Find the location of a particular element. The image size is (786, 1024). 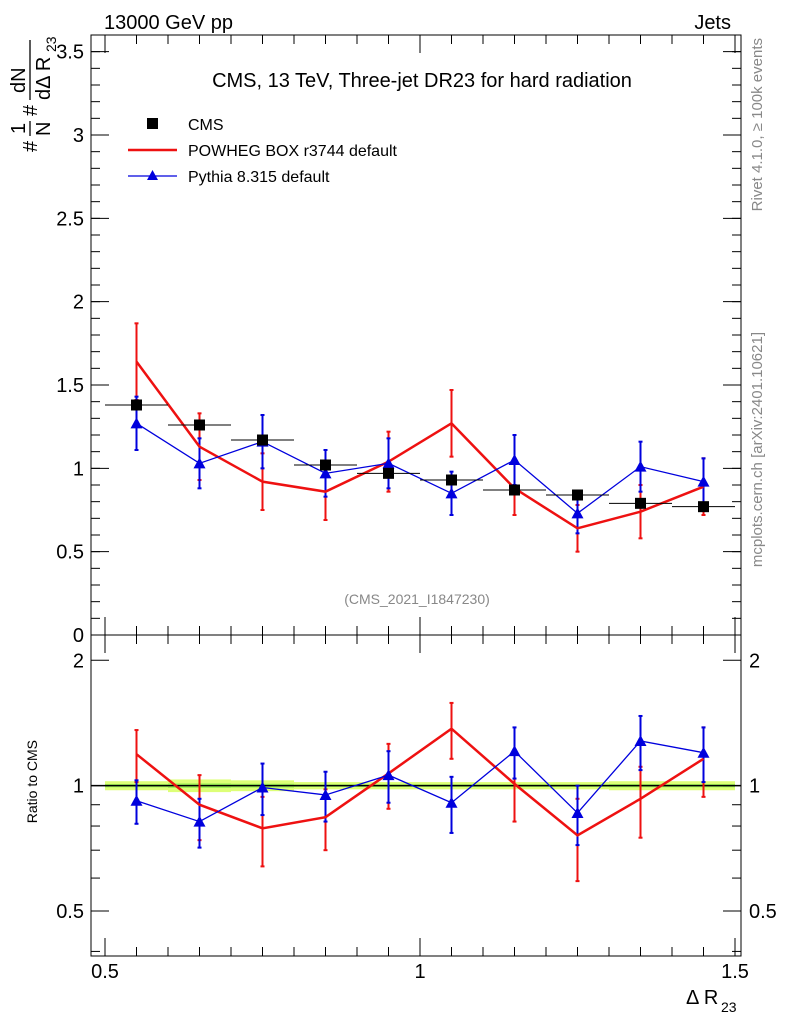

header-left: 13000 GeV pp is located at coordinates (168, 23).